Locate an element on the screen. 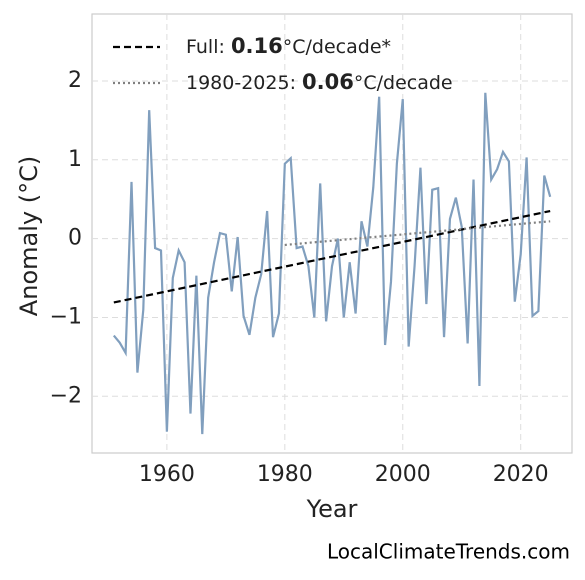  legend-label: 1980-2025: 0.06°C/decade is located at coordinates (319, 82).